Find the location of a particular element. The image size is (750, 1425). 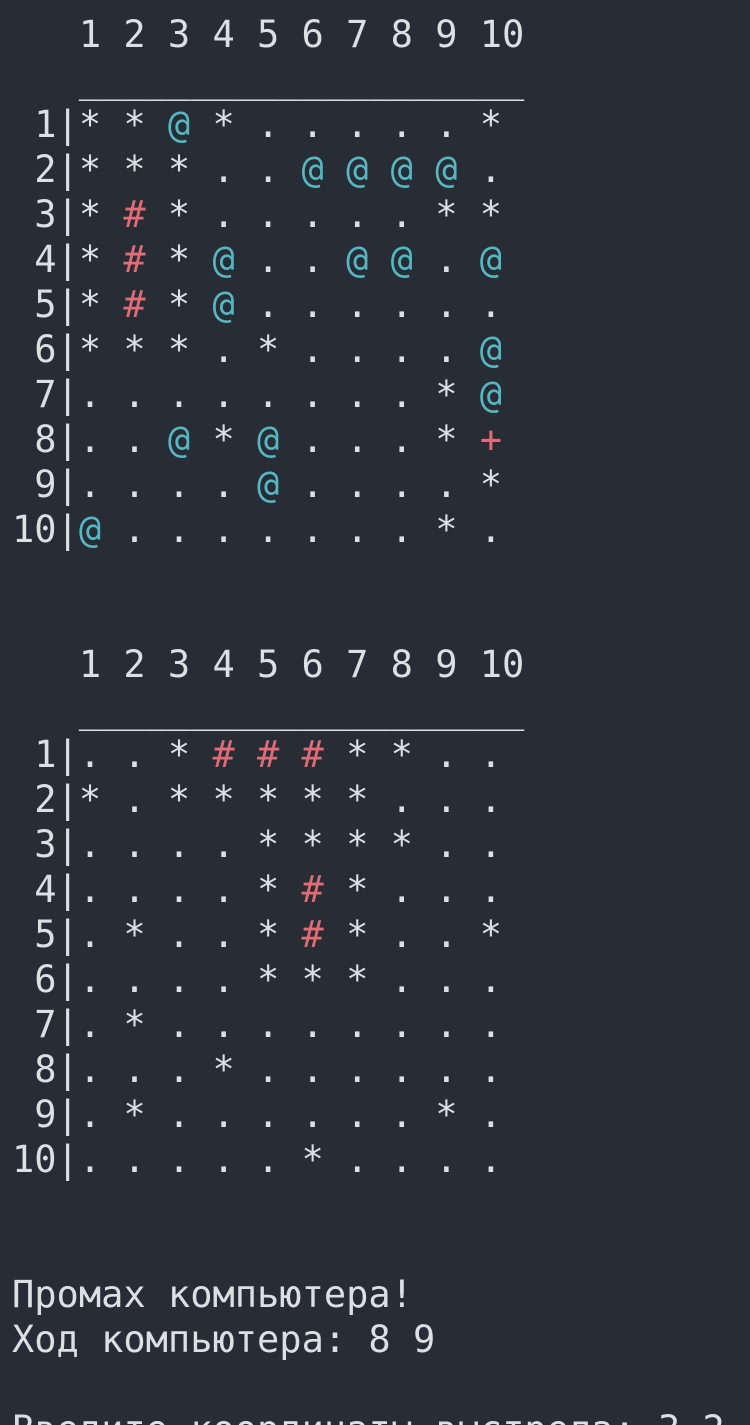

board-row: 8|.. @ * @... * + is located at coordinates (381, 439).